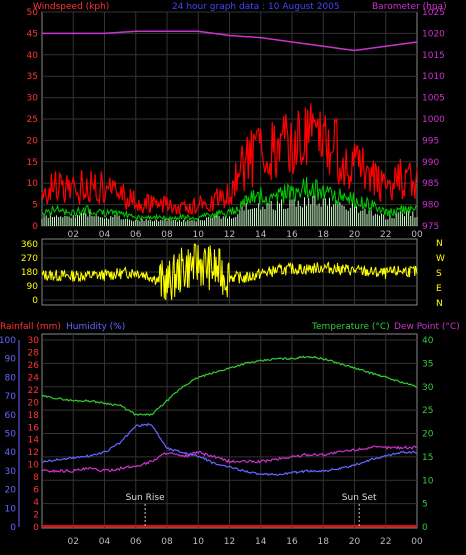  Describe the element at coordinates (33, 453) in the screenshot. I see `rainfall-tick-label: 12` at that location.